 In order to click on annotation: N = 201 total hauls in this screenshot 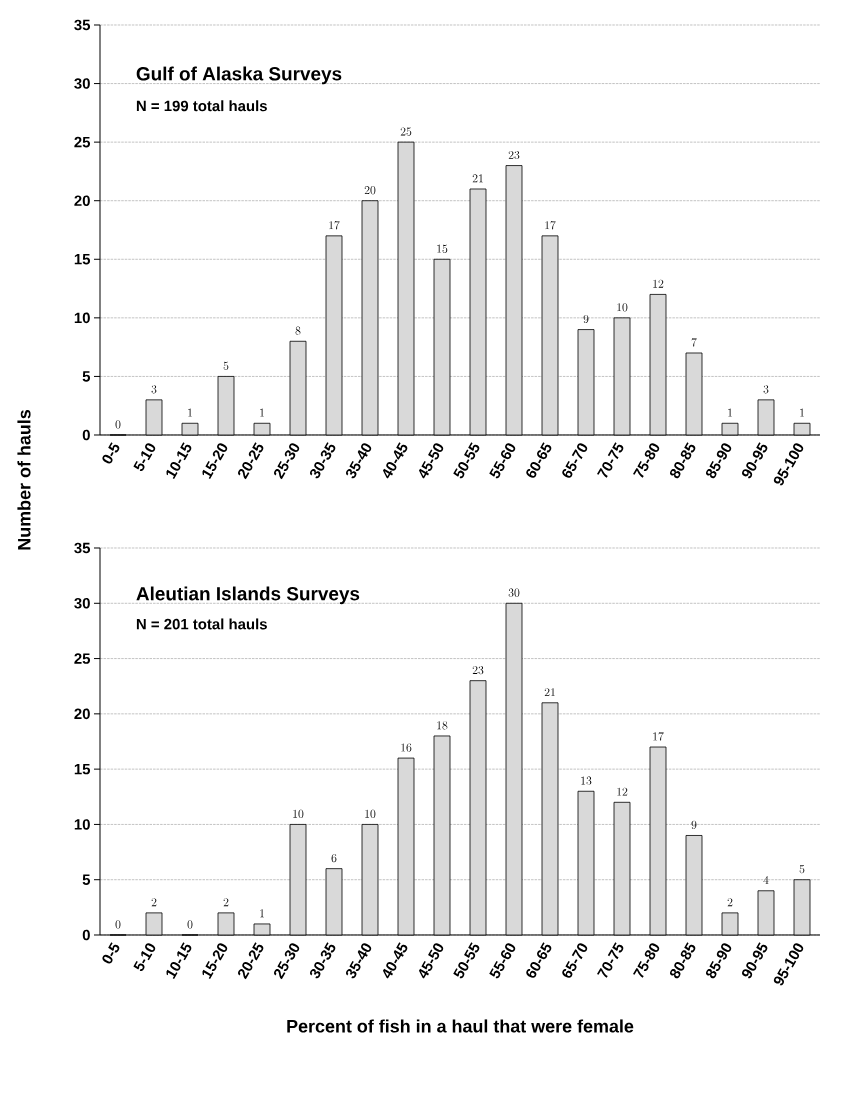, I will do `click(201, 624)`.